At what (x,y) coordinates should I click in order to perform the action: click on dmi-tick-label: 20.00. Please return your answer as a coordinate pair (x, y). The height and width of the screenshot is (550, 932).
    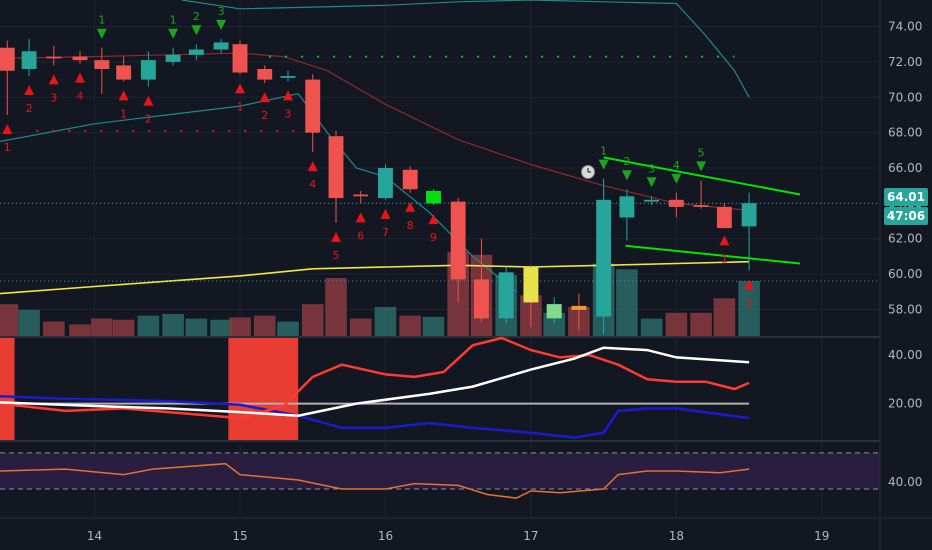
    Looking at the image, I should click on (905, 404).